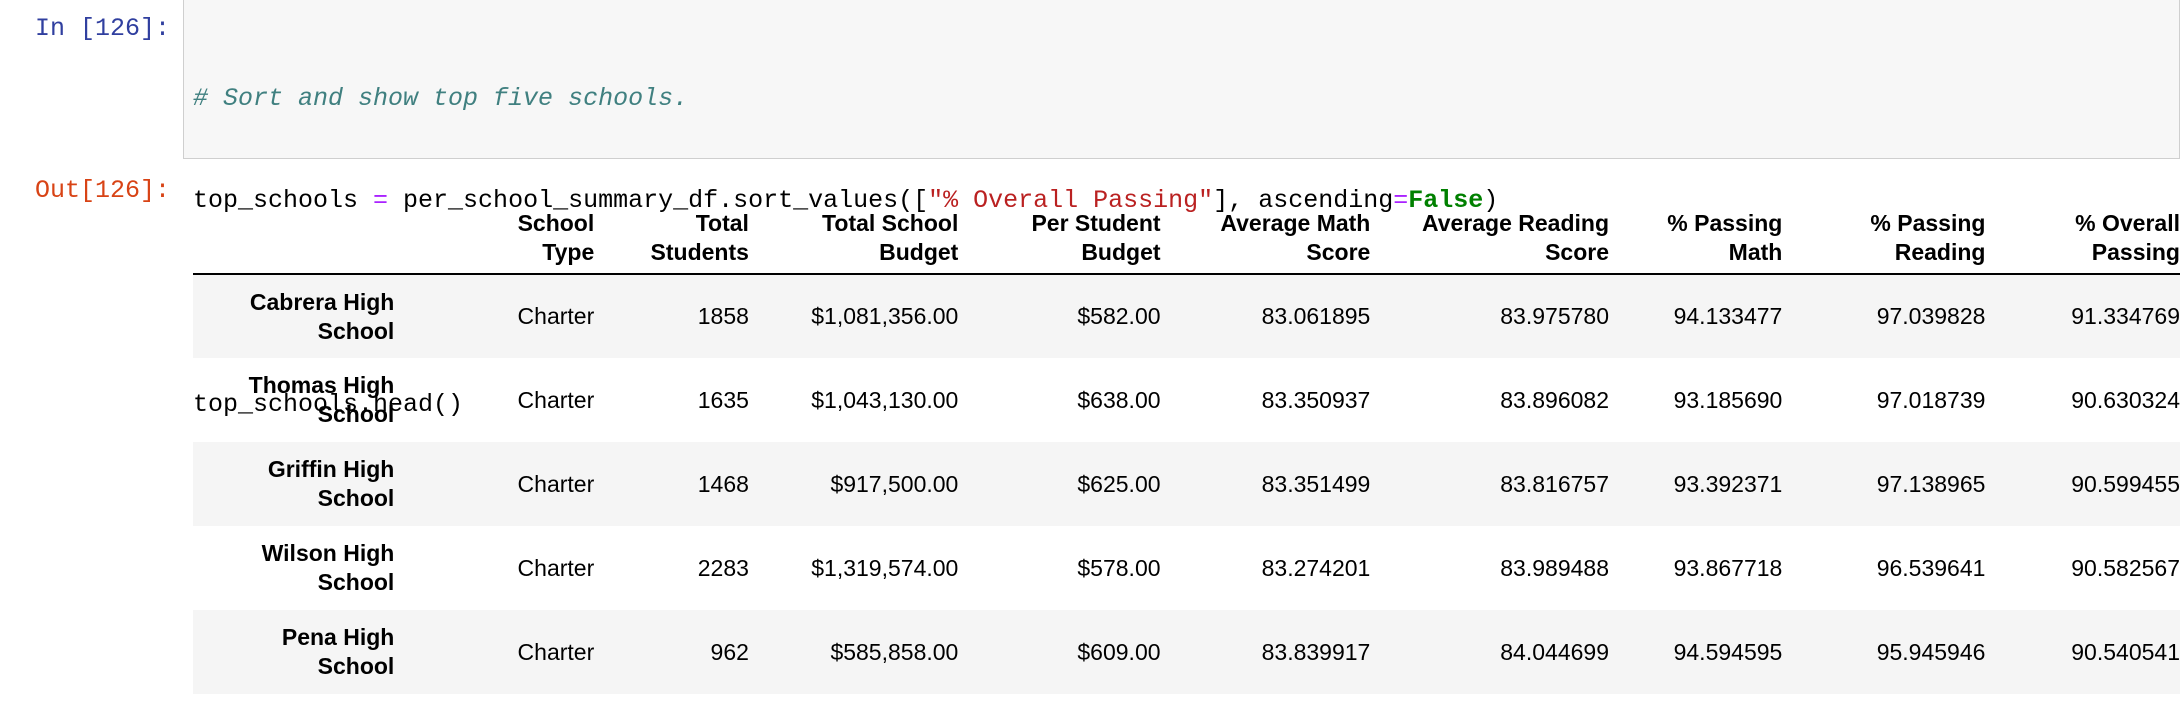  I want to click on table-cell: $585,858.00, so click(894, 651).